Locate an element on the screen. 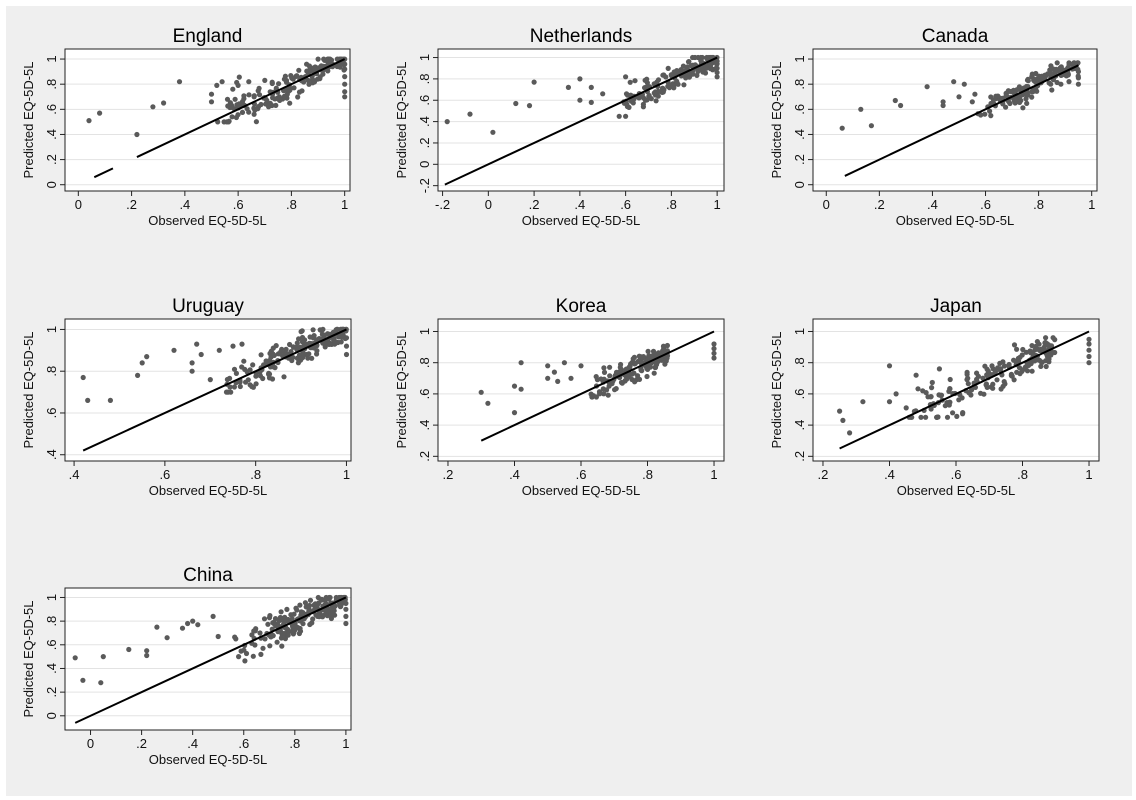 This screenshot has width=1136, height=800. y-tick-label: 1 is located at coordinates (424, 57).